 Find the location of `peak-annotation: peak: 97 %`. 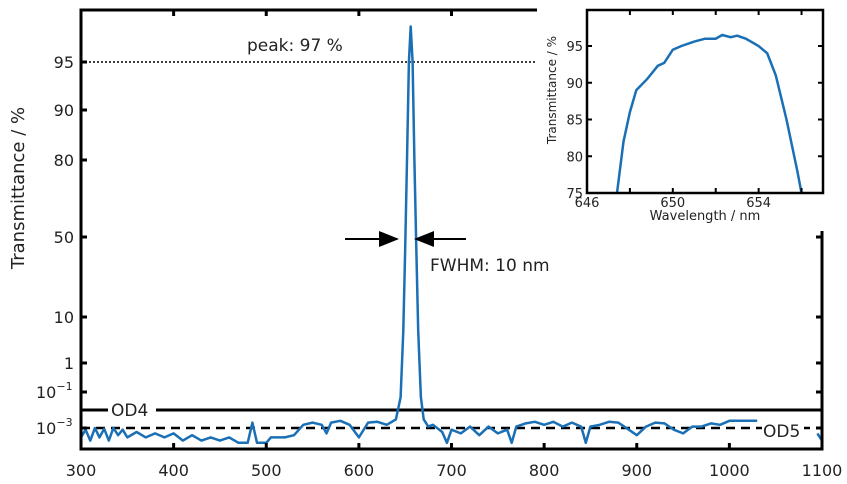

peak-annotation: peak: 97 % is located at coordinates (295, 46).